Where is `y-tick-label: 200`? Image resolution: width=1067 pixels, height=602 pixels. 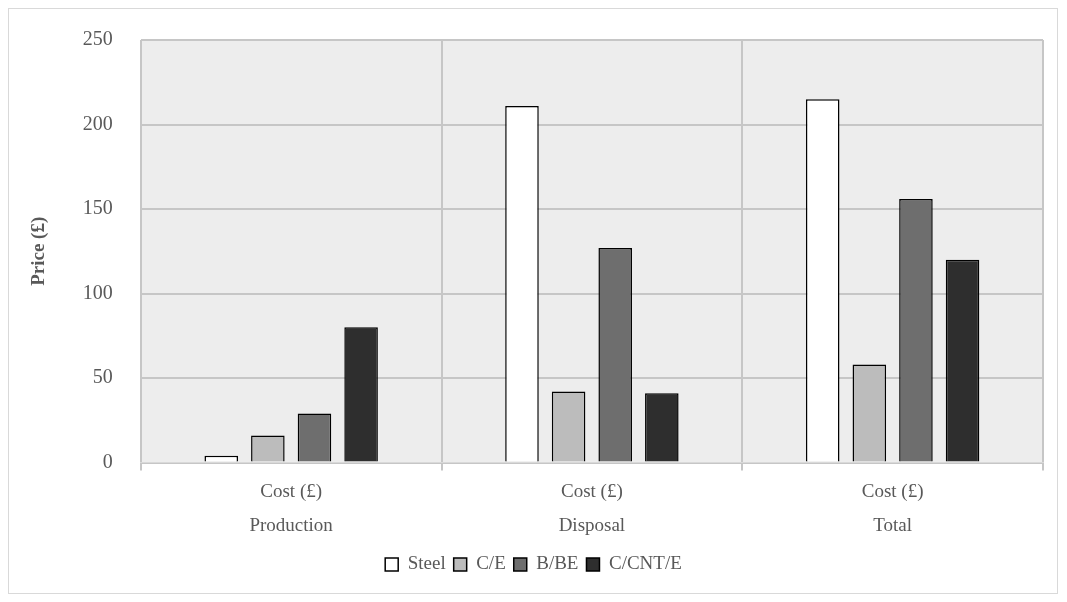 y-tick-label: 200 is located at coordinates (97, 122).